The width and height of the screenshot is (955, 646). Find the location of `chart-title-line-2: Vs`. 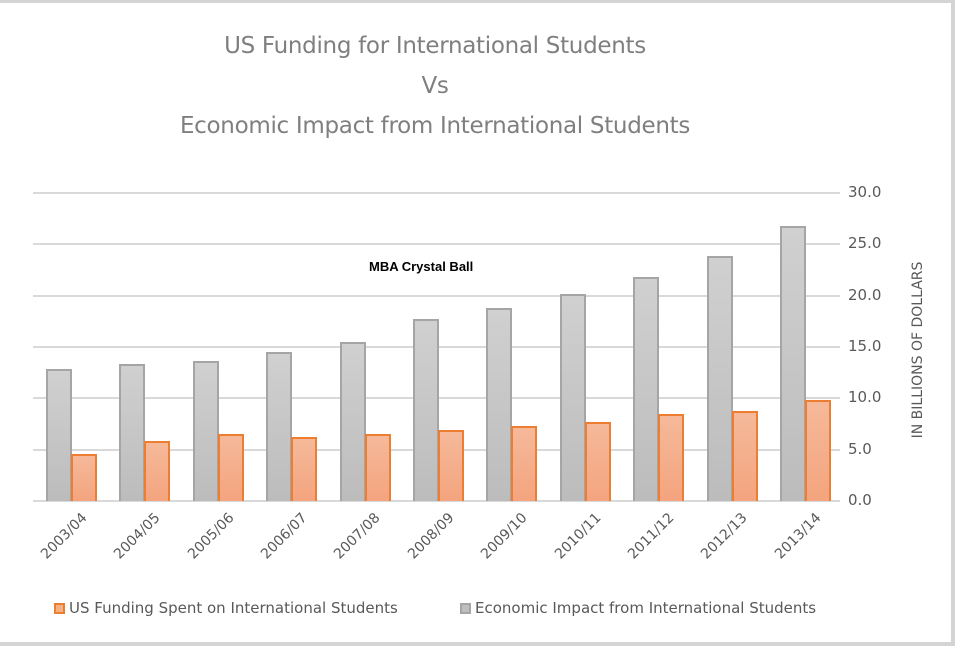

chart-title-line-2: Vs is located at coordinates (435, 86).